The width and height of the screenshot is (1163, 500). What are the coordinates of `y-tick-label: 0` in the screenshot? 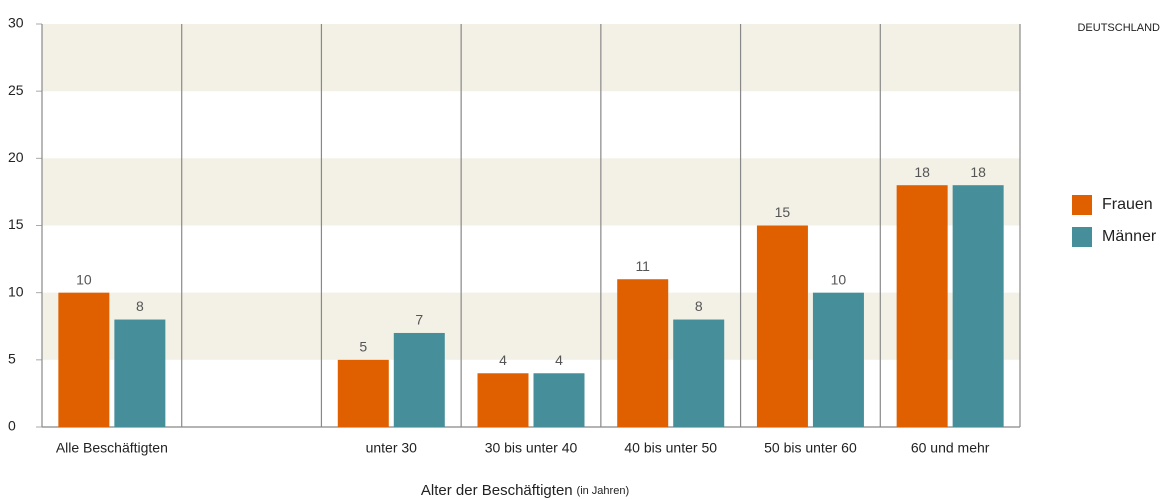 It's located at (12, 426).